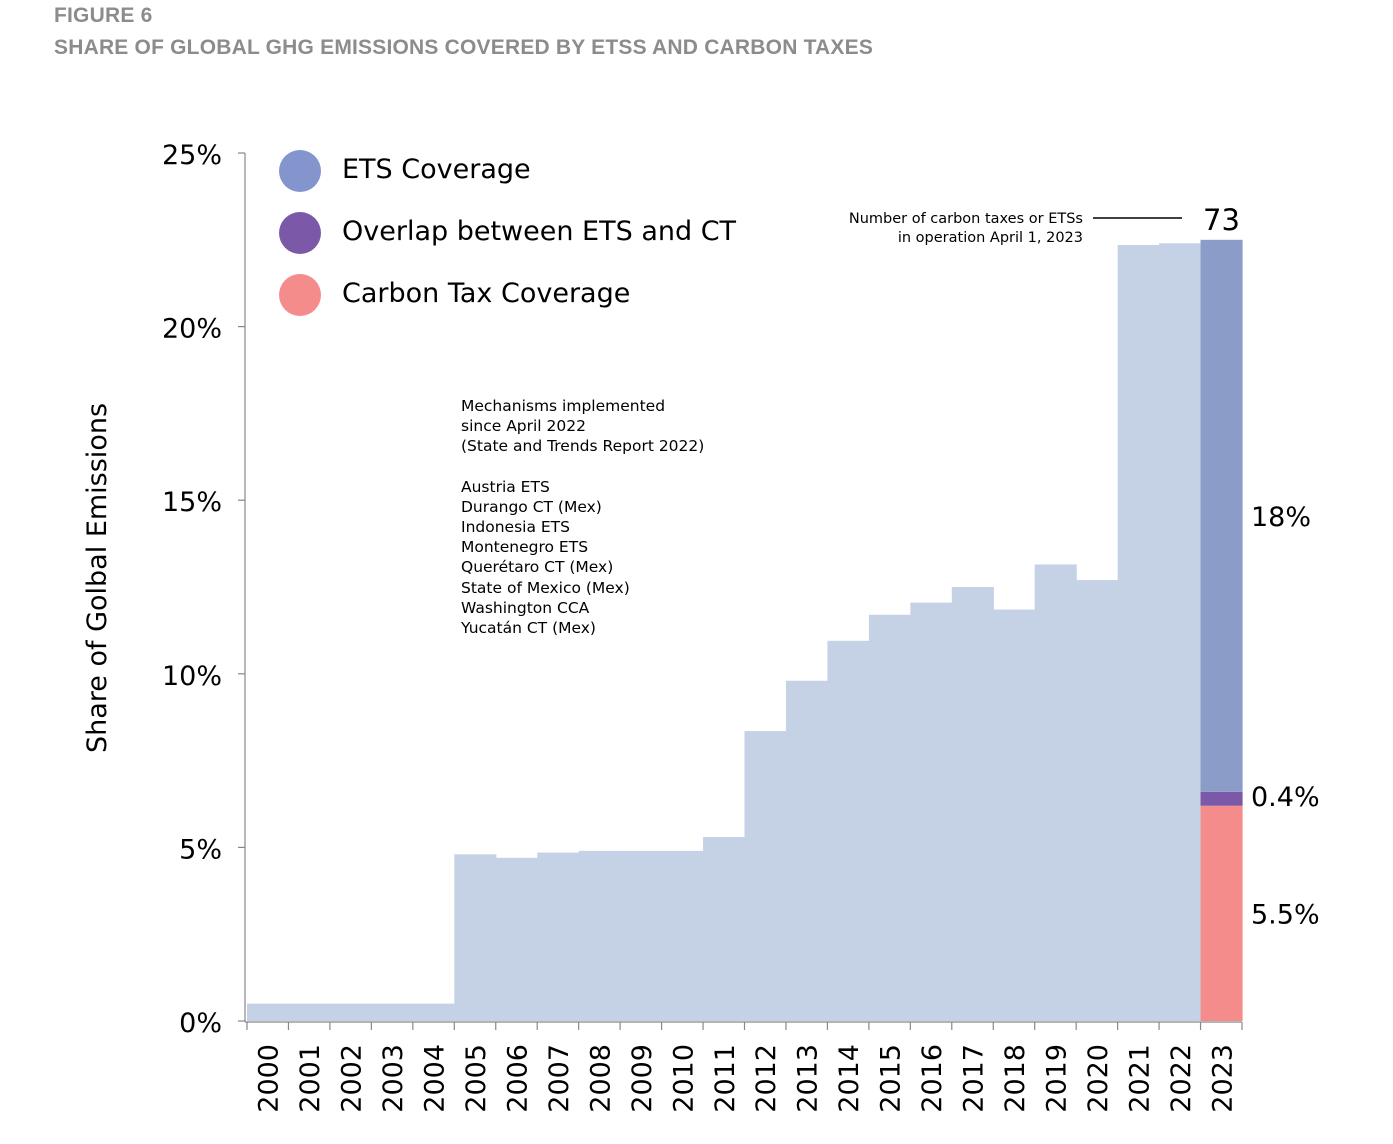 This screenshot has height=1144, width=1393. Describe the element at coordinates (965, 219) in the screenshot. I see `callout-line: Number of carbon taxes or ETSs` at that location.